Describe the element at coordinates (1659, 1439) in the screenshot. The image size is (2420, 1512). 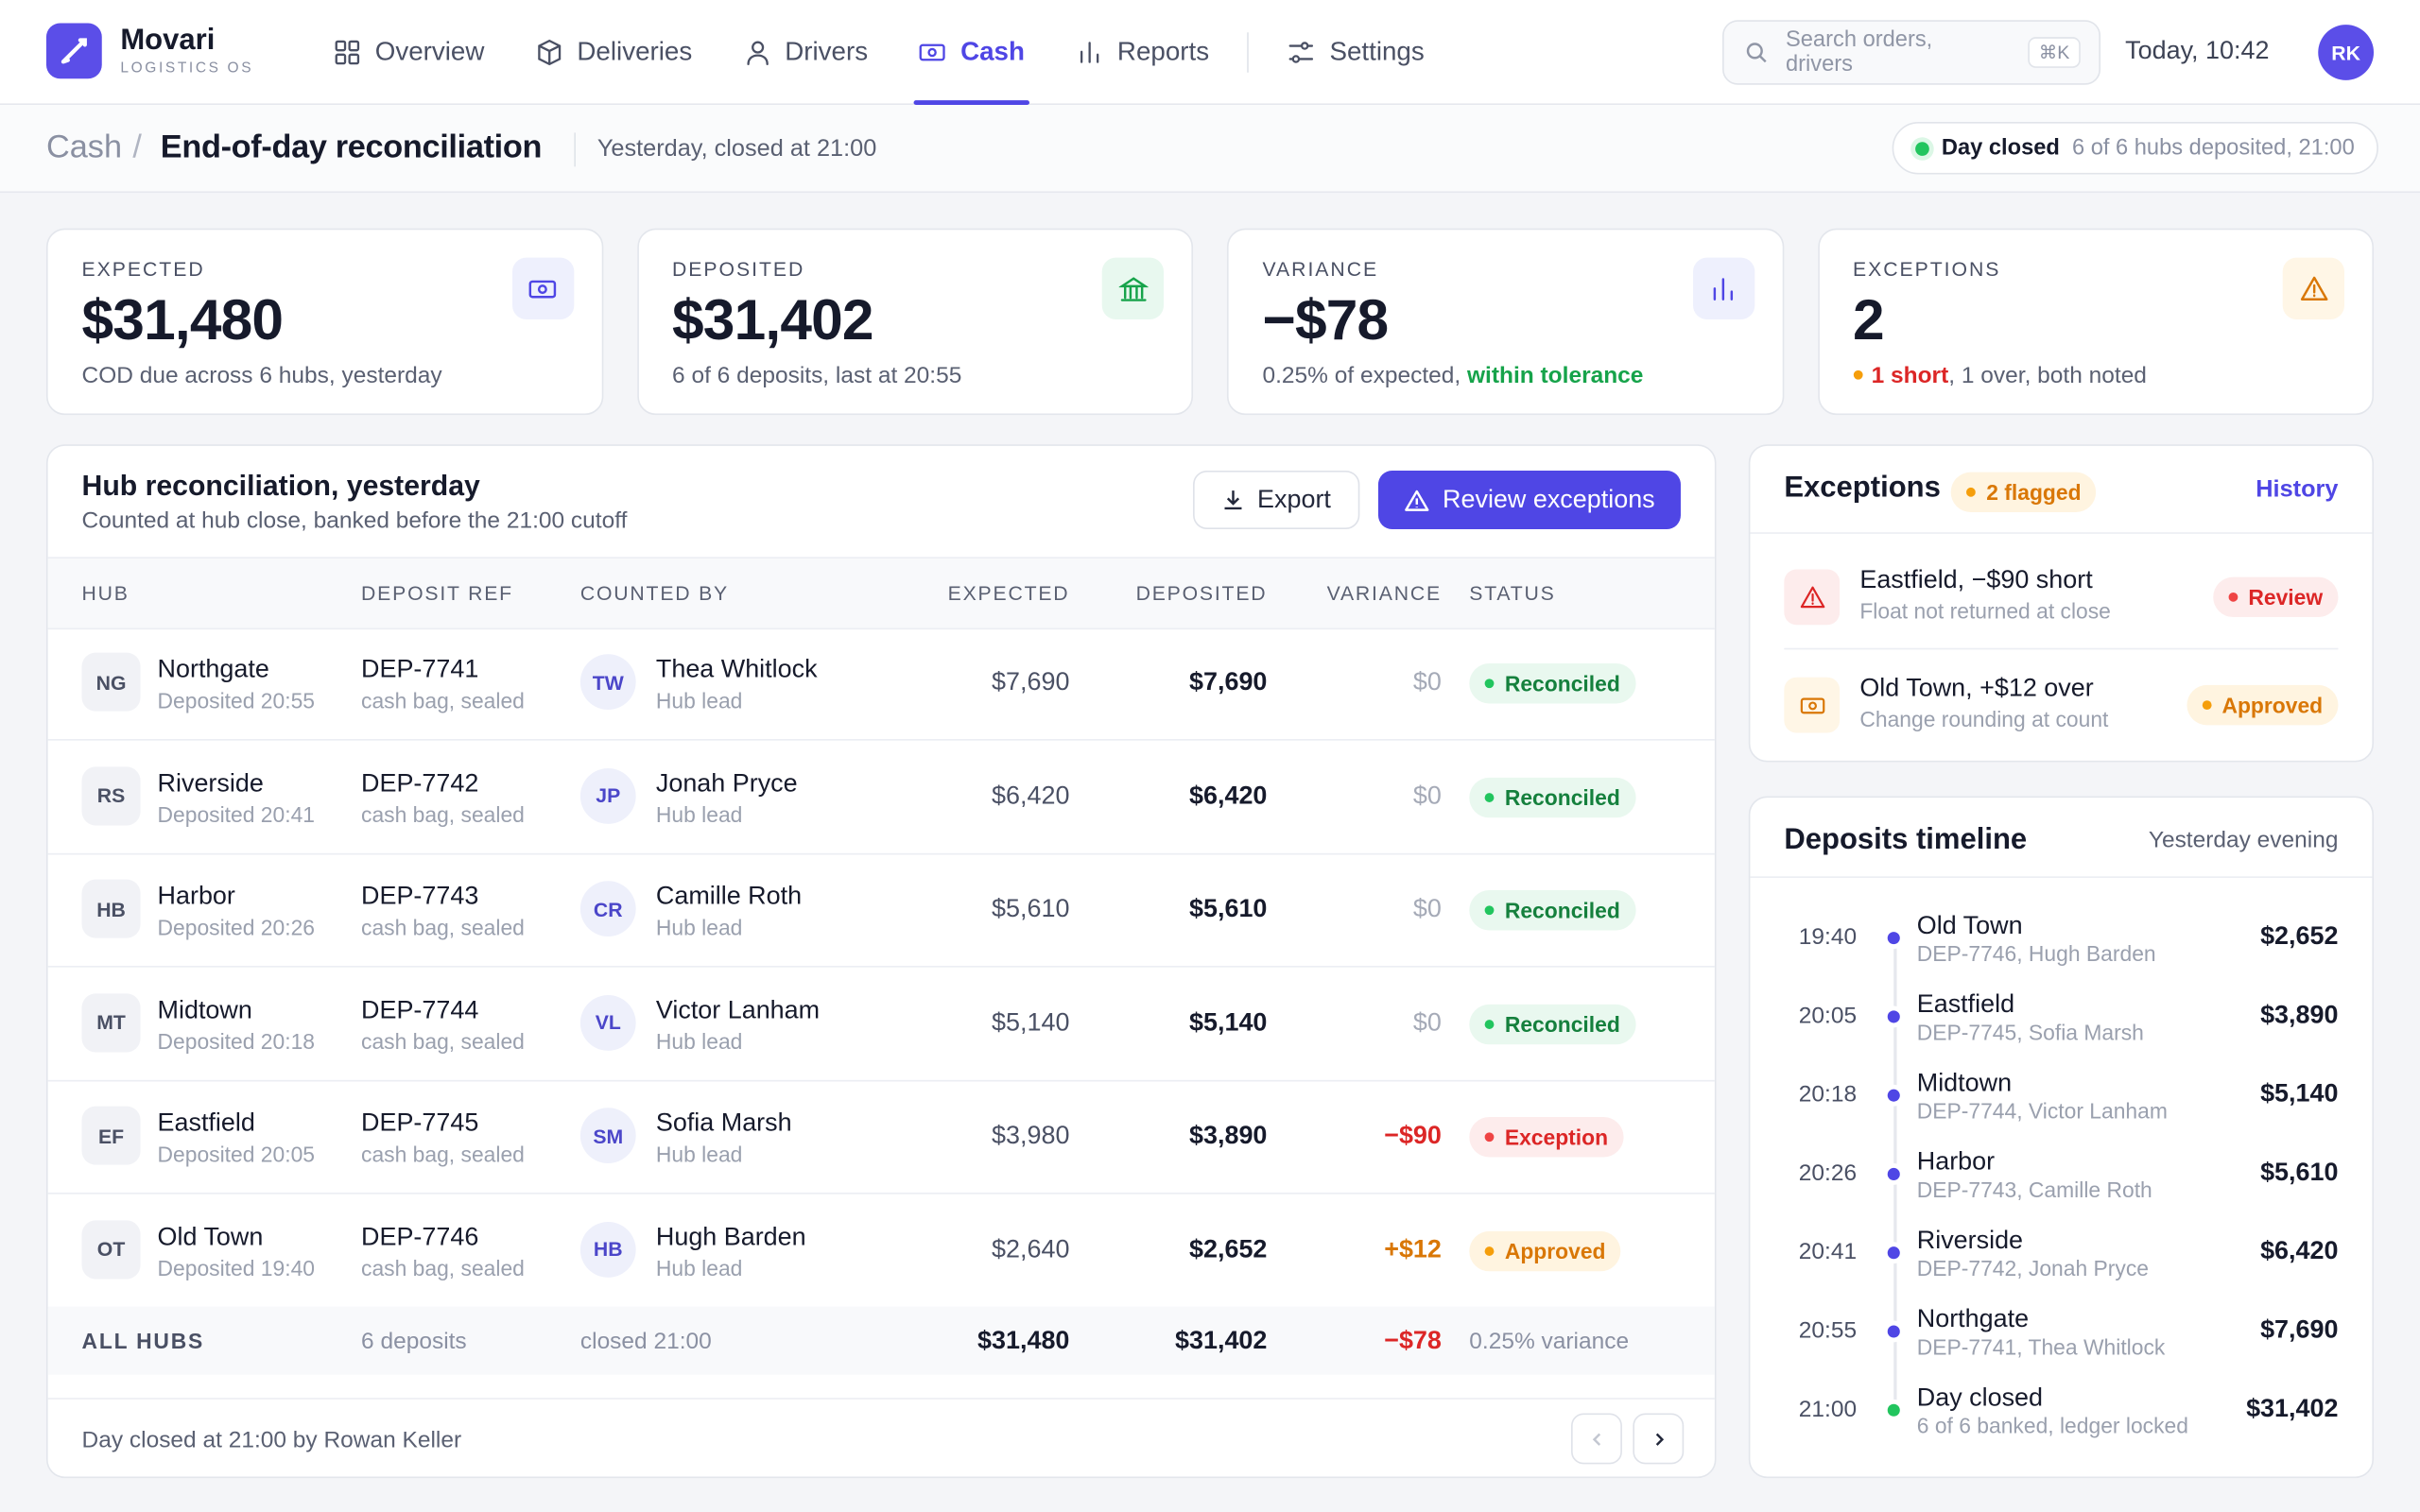
I see `next-page` at that location.